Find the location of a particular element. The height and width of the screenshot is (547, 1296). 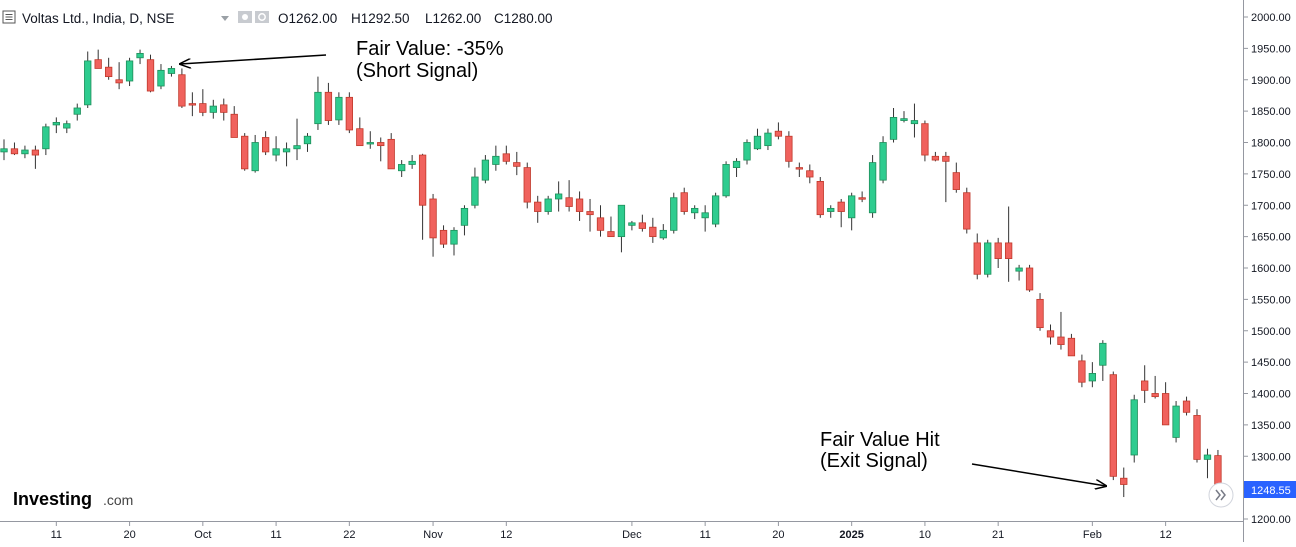

x-tick-label: 10 is located at coordinates (925, 535).